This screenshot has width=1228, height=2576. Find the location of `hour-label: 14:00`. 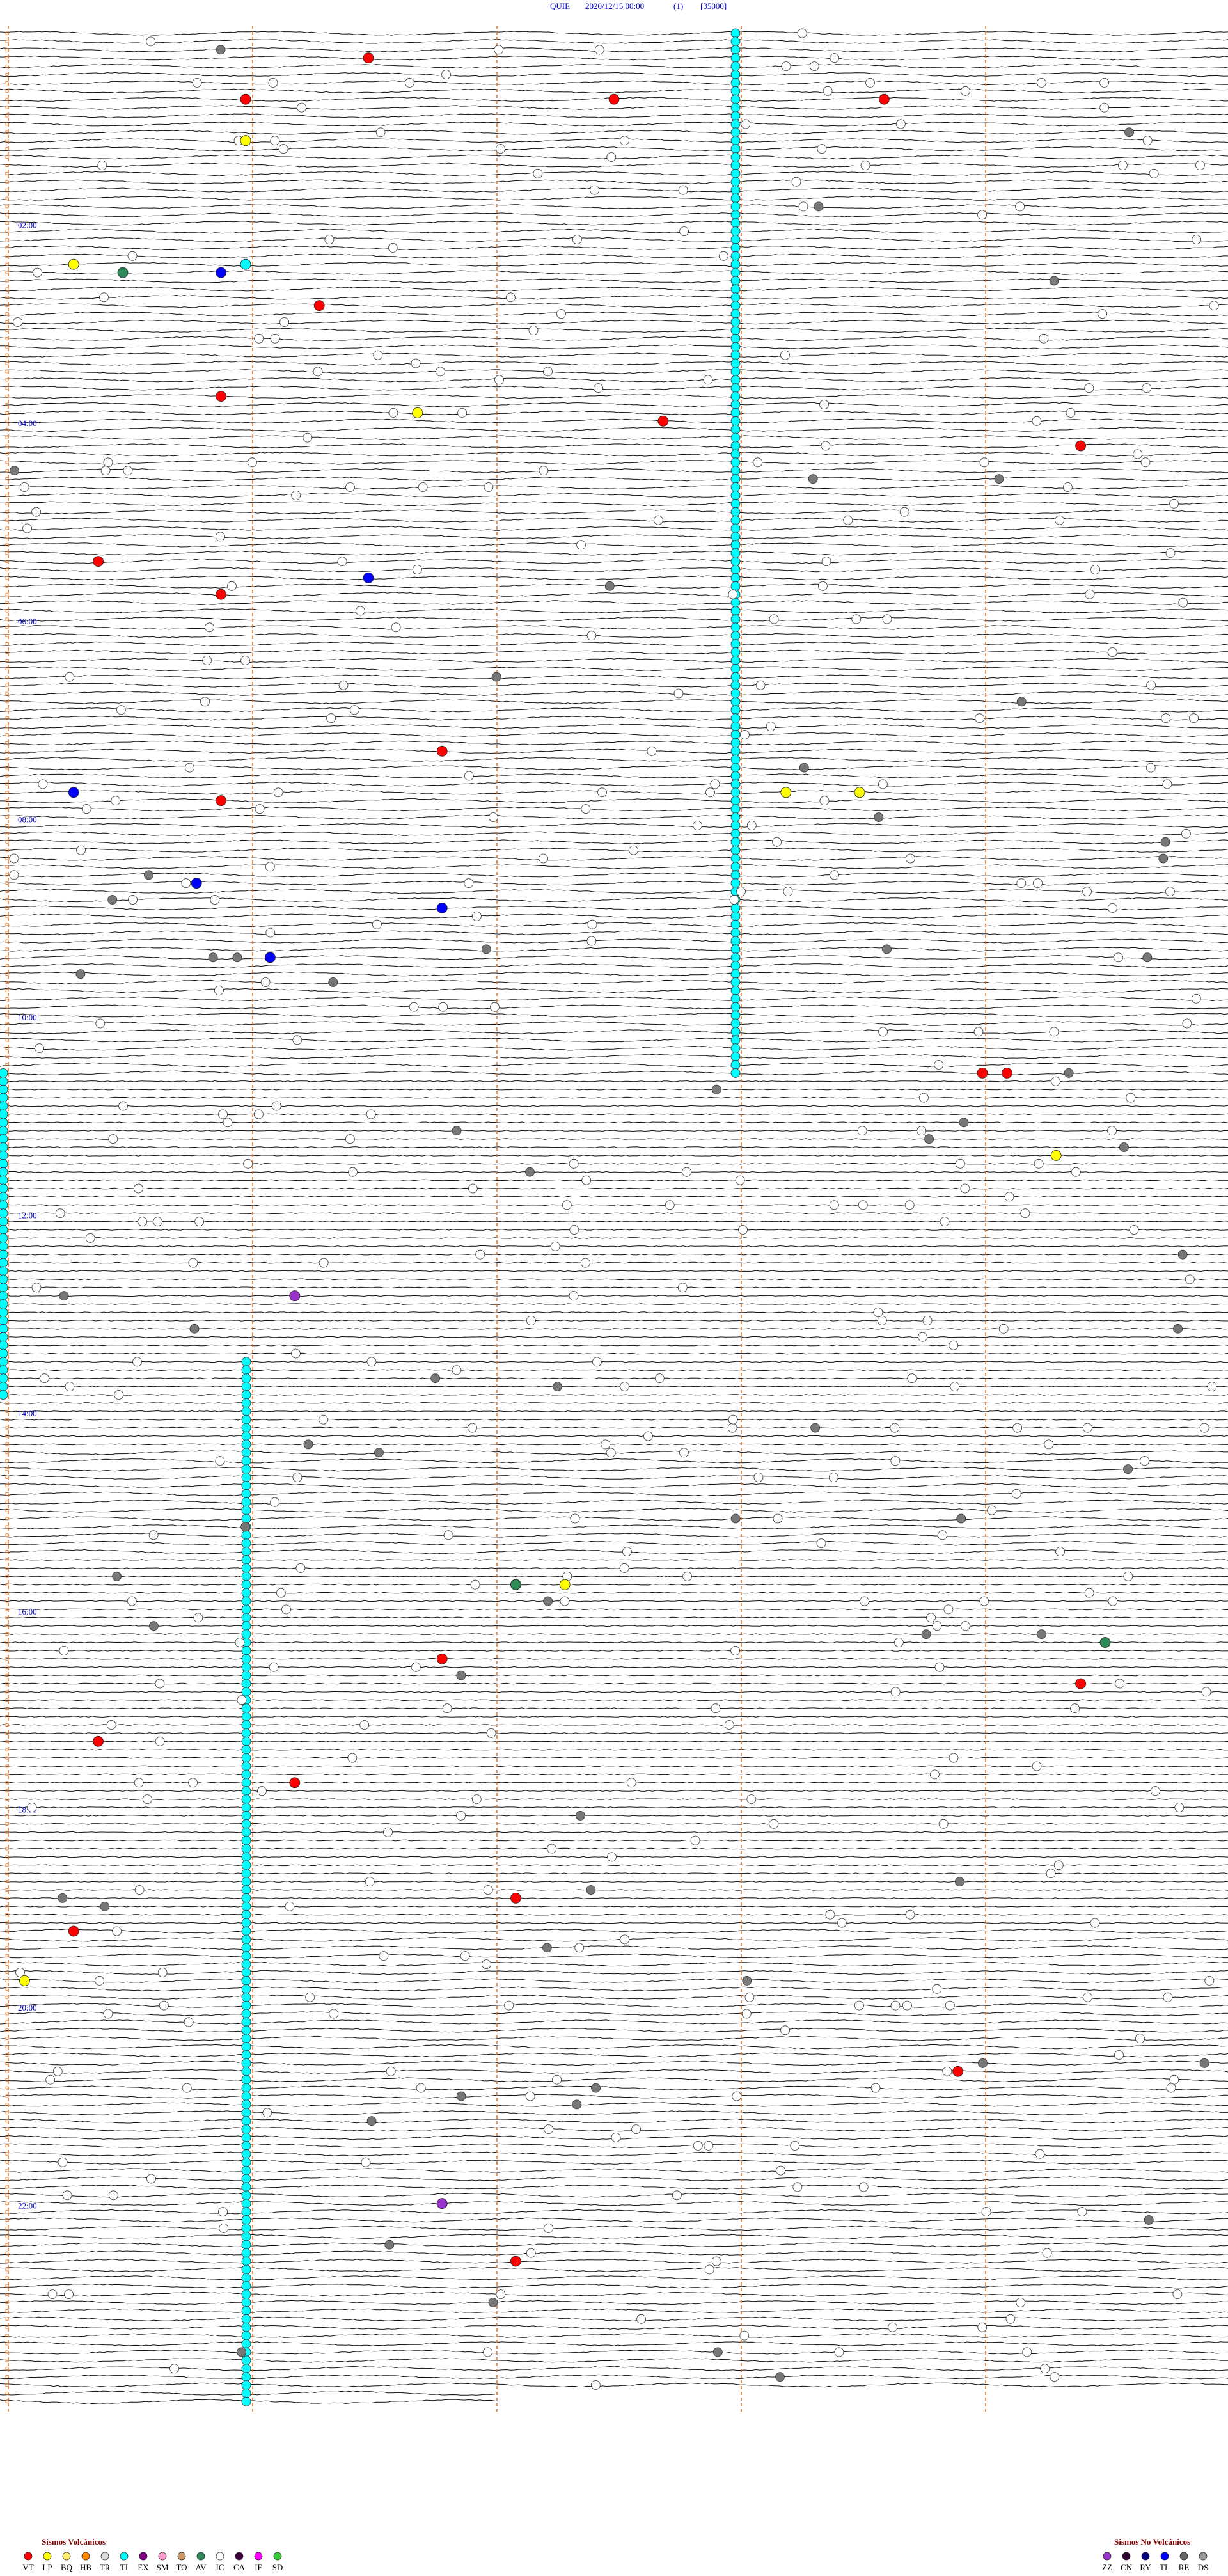

hour-label: 14:00 is located at coordinates (27, 1413).